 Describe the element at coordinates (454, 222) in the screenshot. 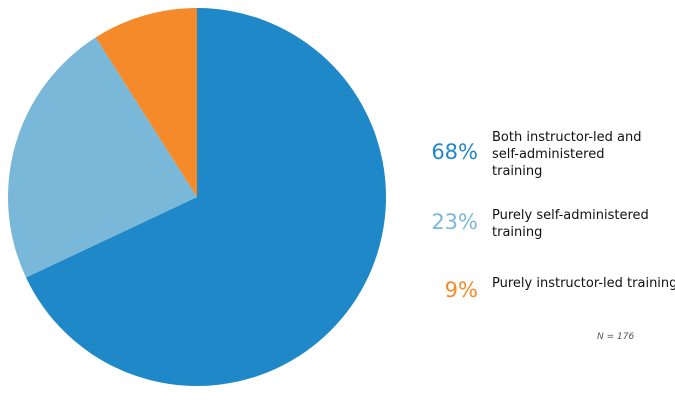

I see `value-label: 23%` at that location.